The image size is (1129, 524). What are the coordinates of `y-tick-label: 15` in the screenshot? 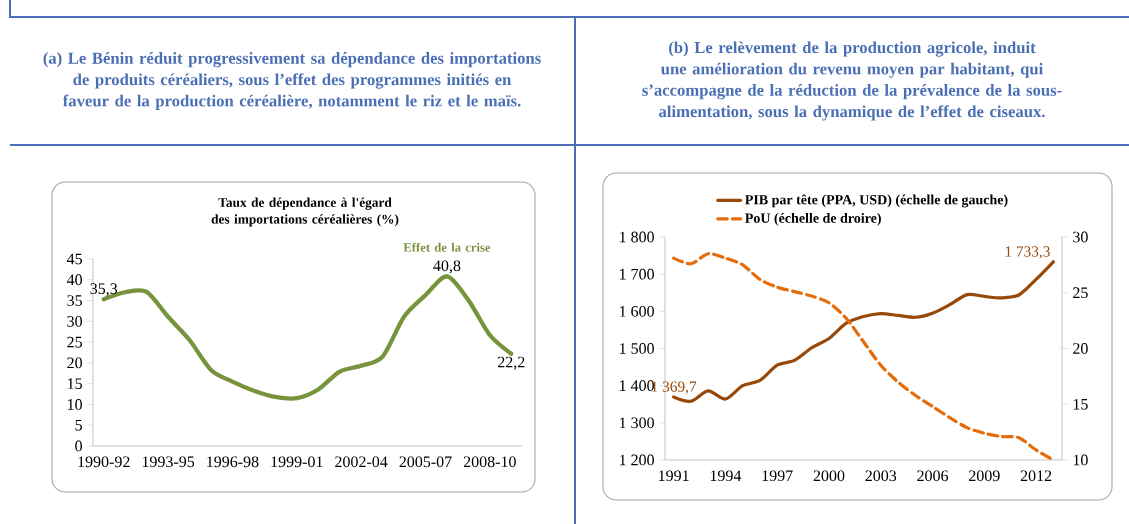 It's located at (75, 383).